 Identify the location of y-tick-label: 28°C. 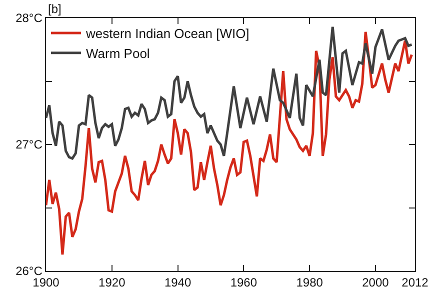
(29, 18).